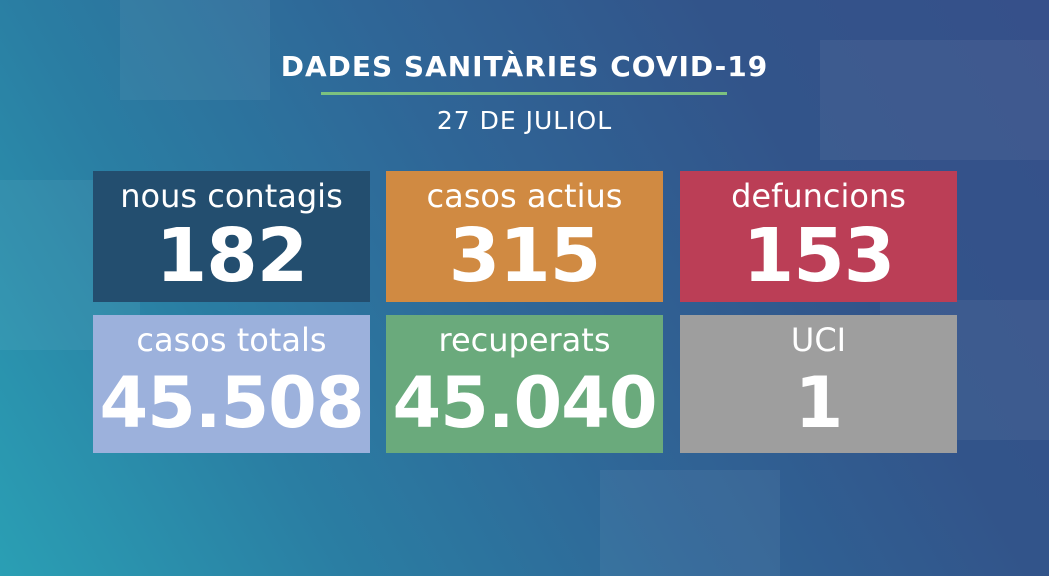  What do you see at coordinates (524, 66) in the screenshot?
I see `page-title: DADES SANITÀRIES COVID-19` at bounding box center [524, 66].